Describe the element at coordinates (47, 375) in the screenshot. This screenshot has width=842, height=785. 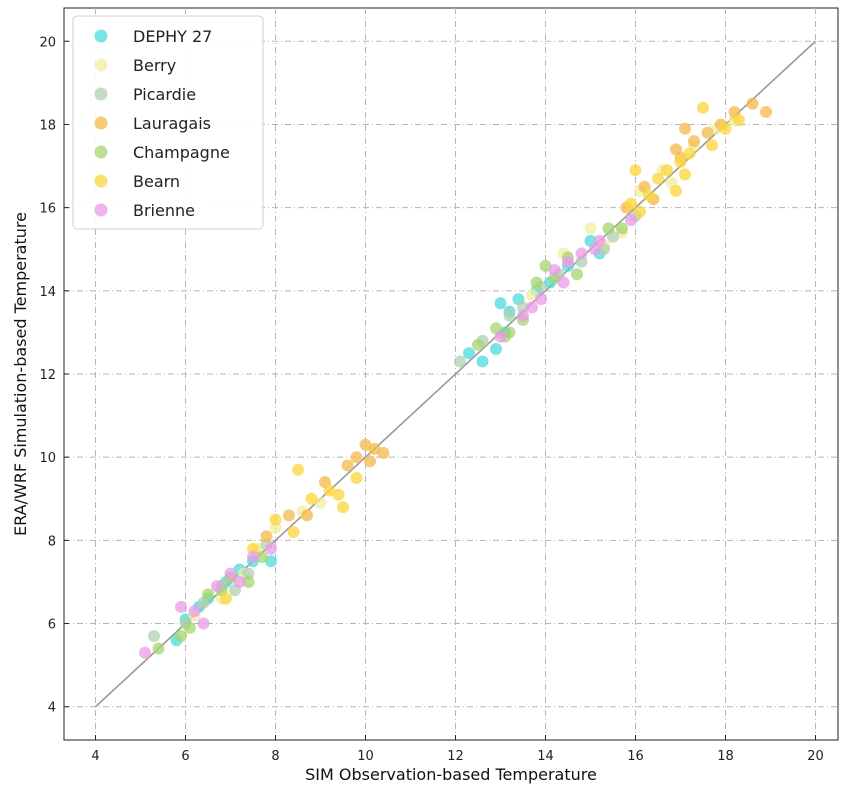
I see `y-tick-label: 12` at that location.